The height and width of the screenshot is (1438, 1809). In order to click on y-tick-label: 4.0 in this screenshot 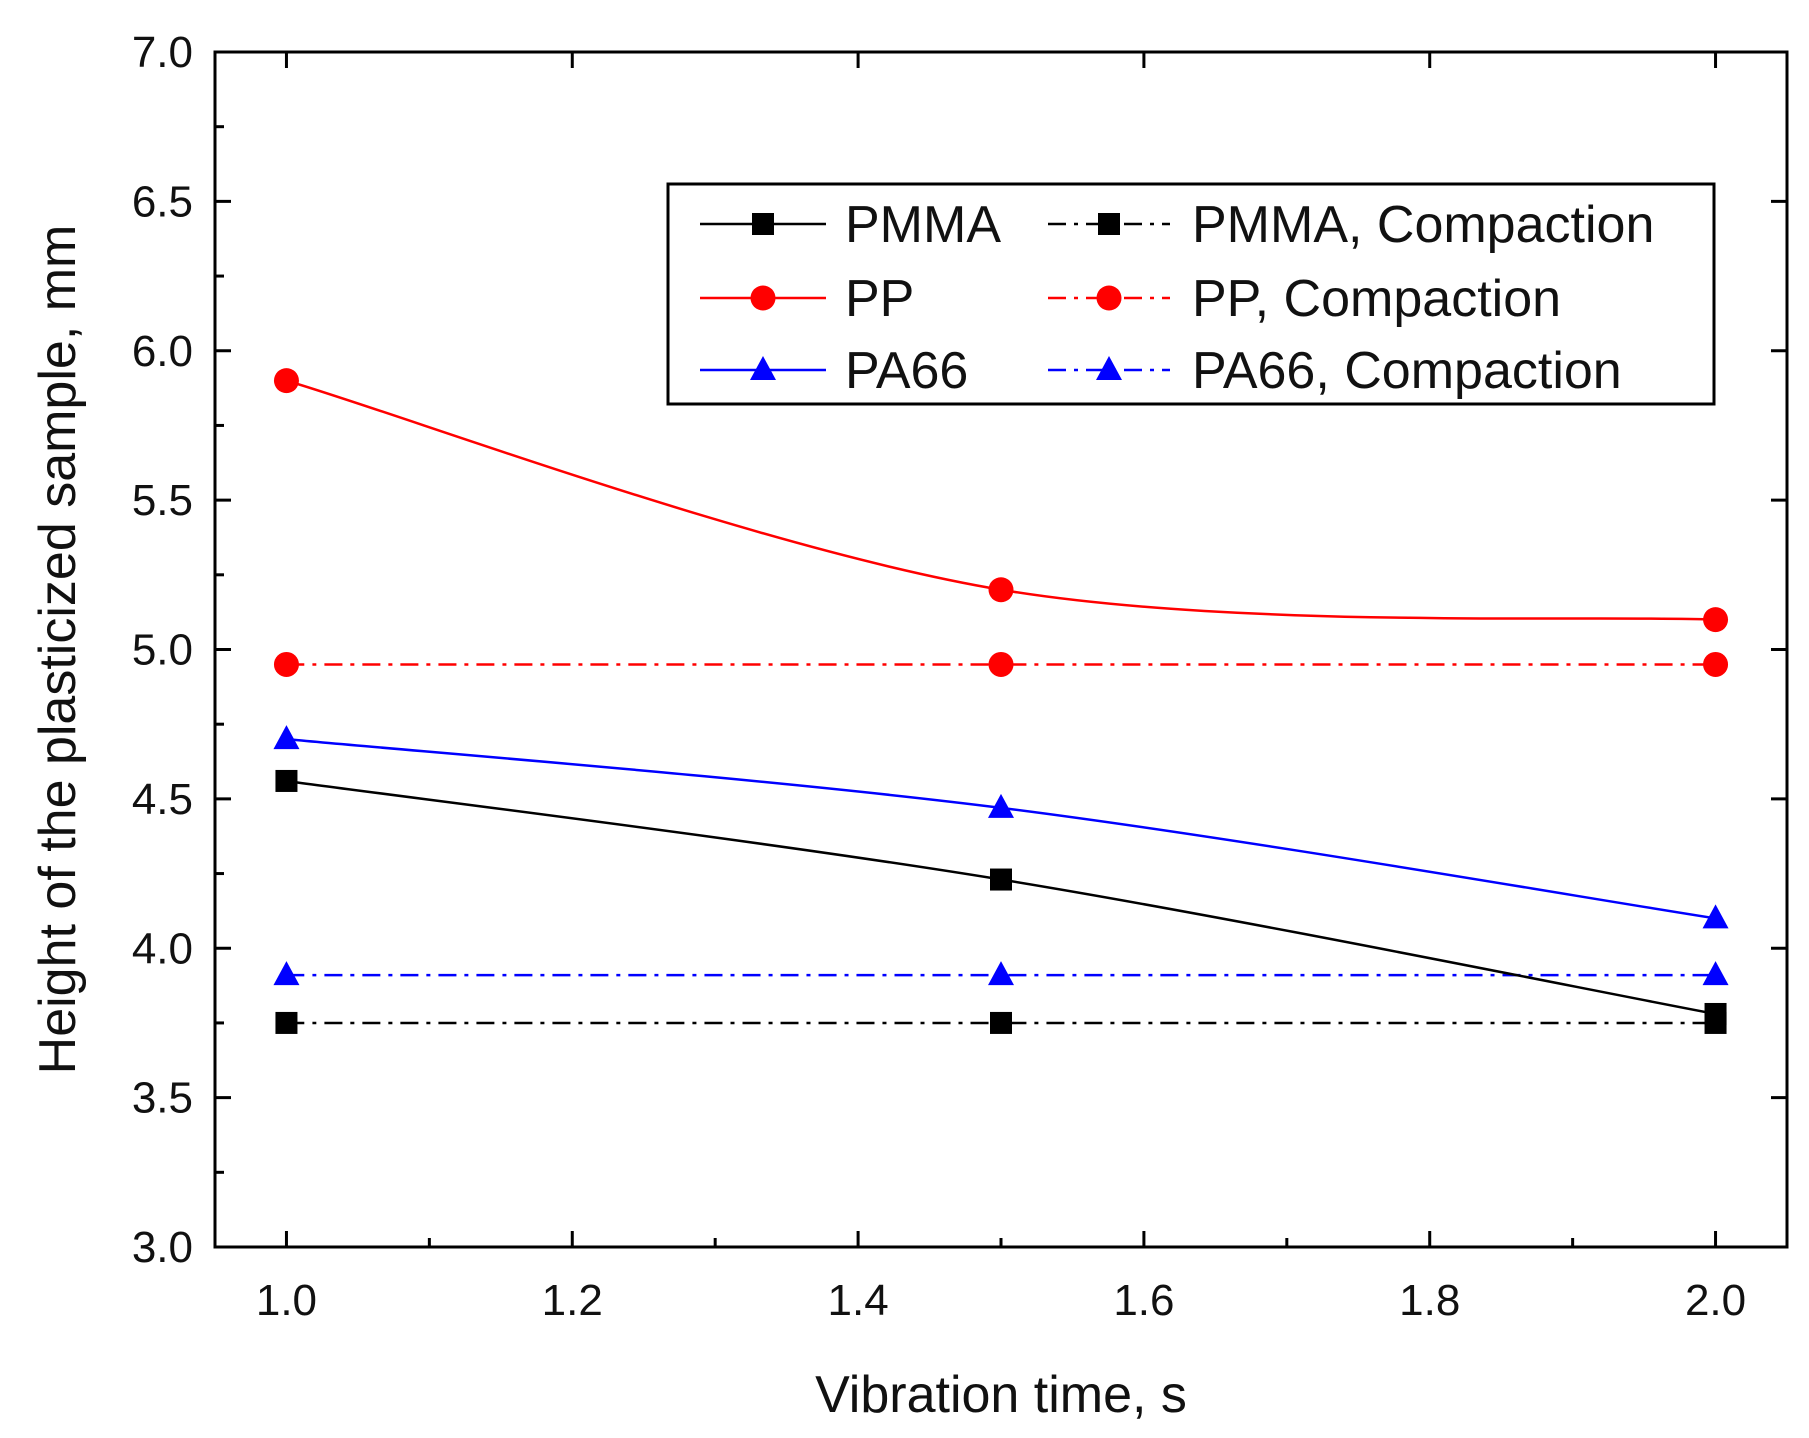, I will do `click(162, 948)`.